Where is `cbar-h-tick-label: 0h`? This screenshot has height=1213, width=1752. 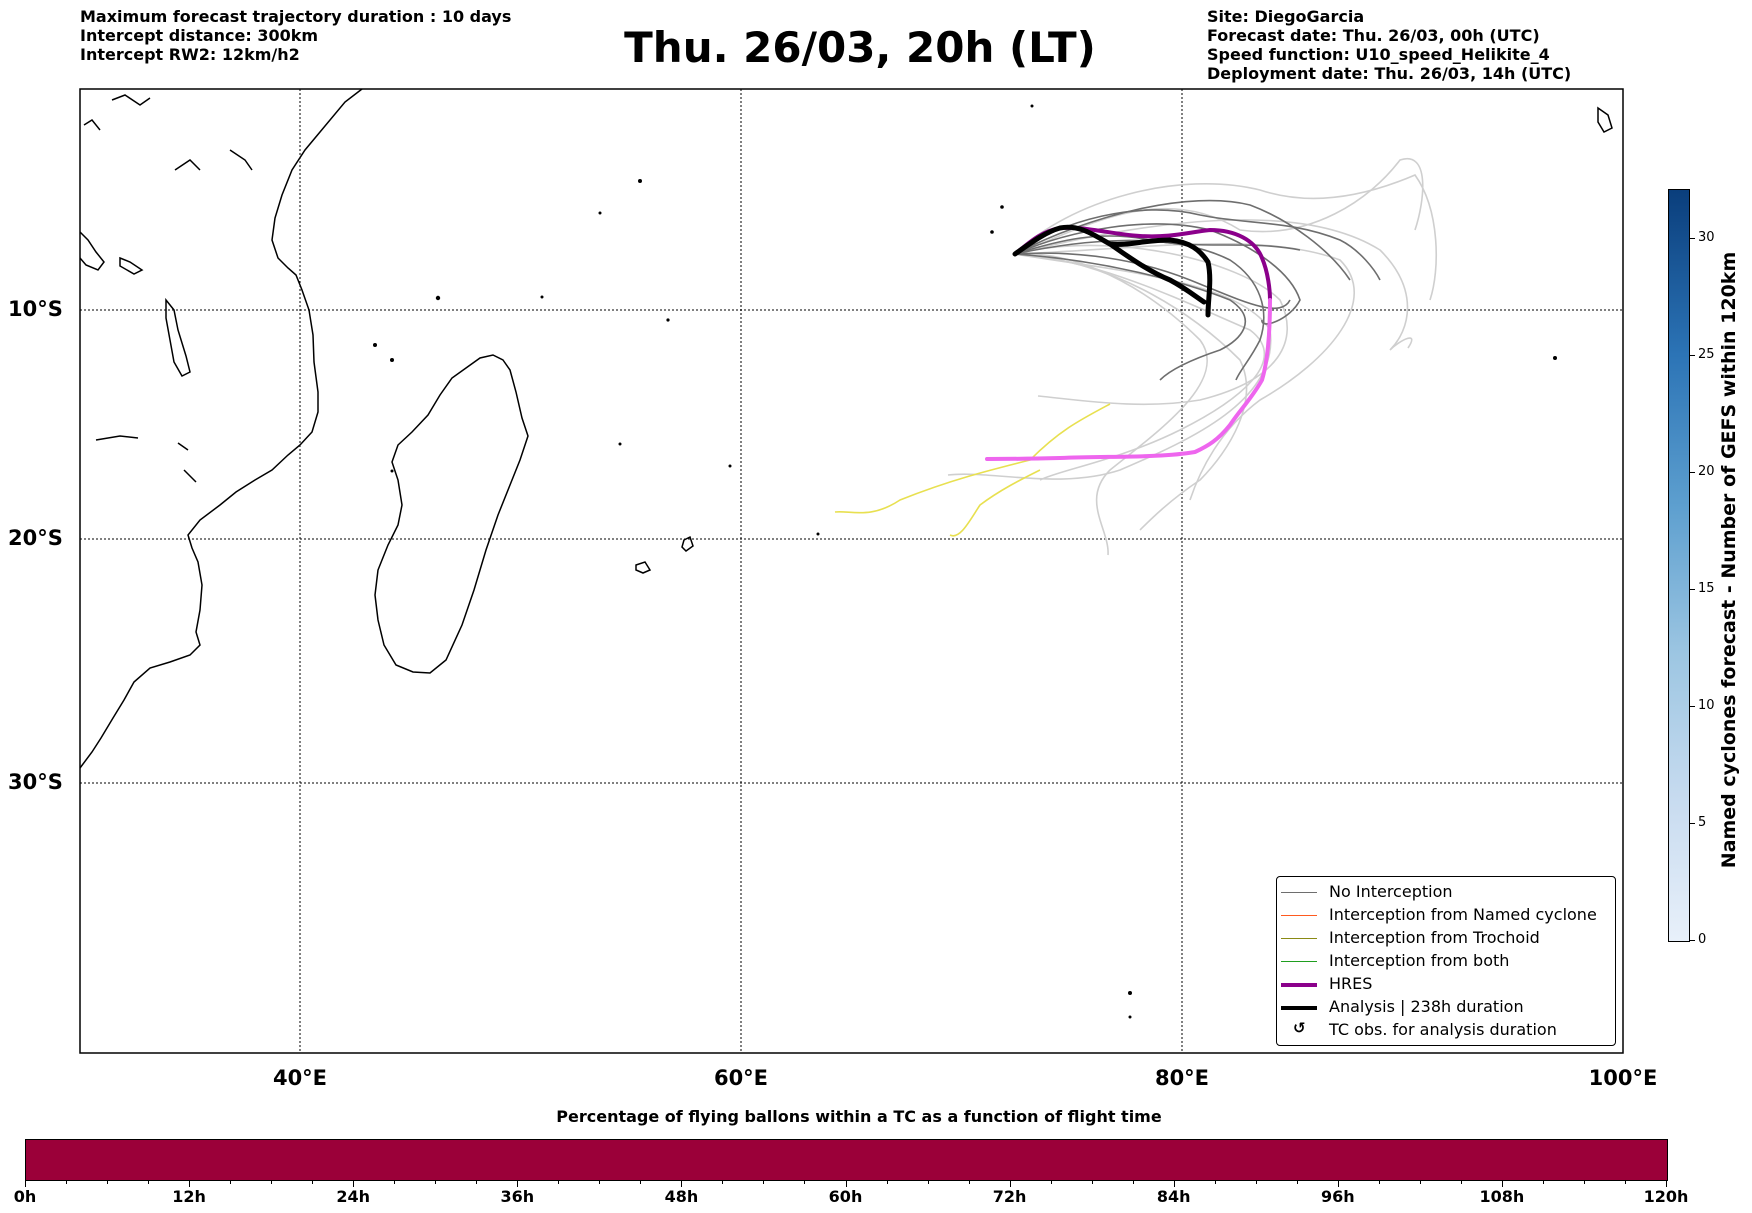
cbar-h-tick-label: 0h is located at coordinates (25, 1196).